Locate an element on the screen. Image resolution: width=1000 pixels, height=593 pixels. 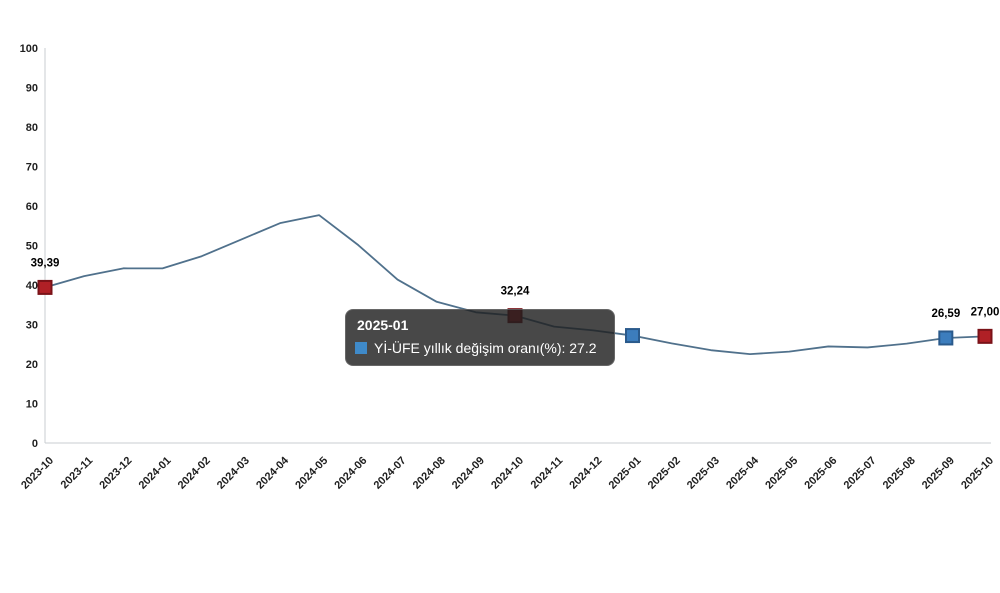
tooltip-period: 2025-01 is located at coordinates (383, 325).